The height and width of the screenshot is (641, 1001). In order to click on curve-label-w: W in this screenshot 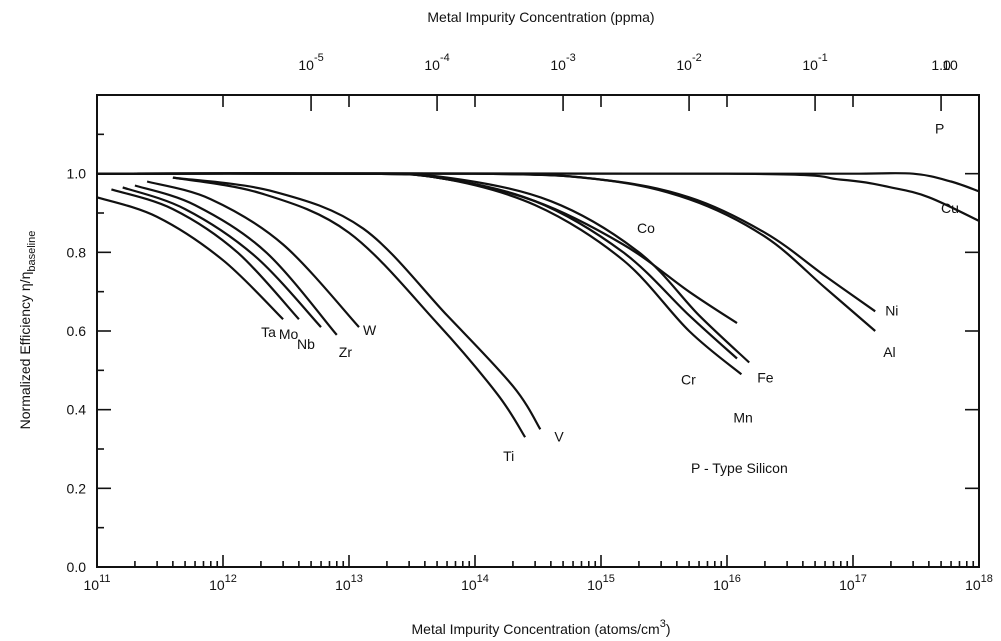, I will do `click(370, 330)`.